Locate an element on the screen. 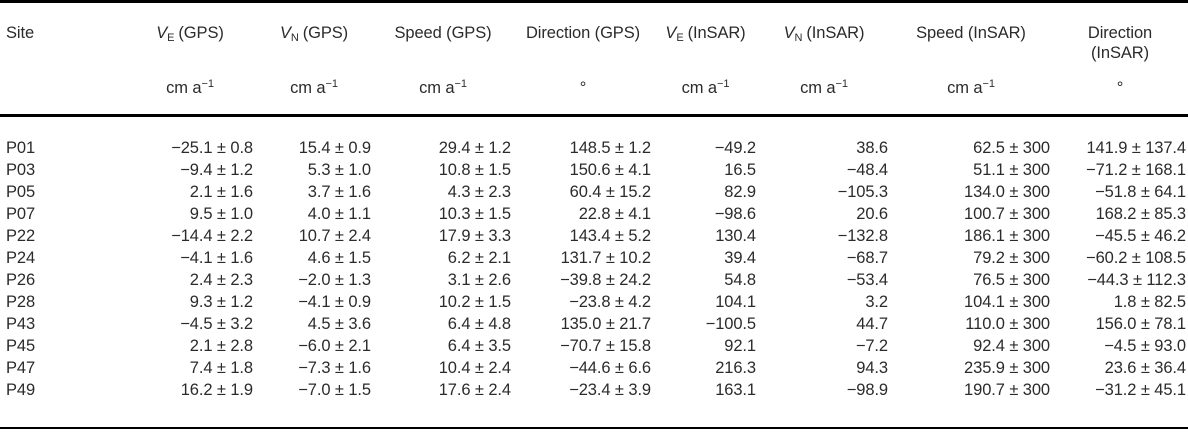  cell-speed_insar: 76.5 ± 300 is located at coordinates (1011, 279).